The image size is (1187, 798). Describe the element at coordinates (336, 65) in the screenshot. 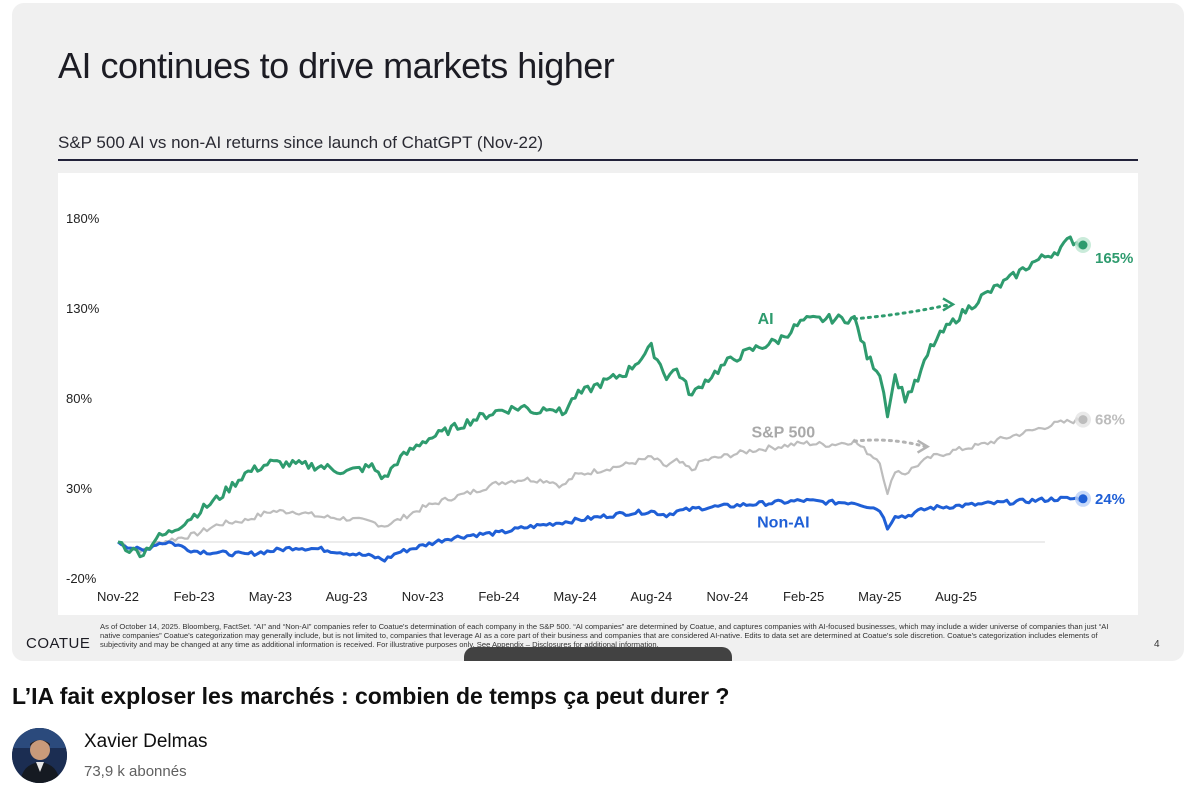

I see `slide-title: AI continues to drive markets higher` at that location.